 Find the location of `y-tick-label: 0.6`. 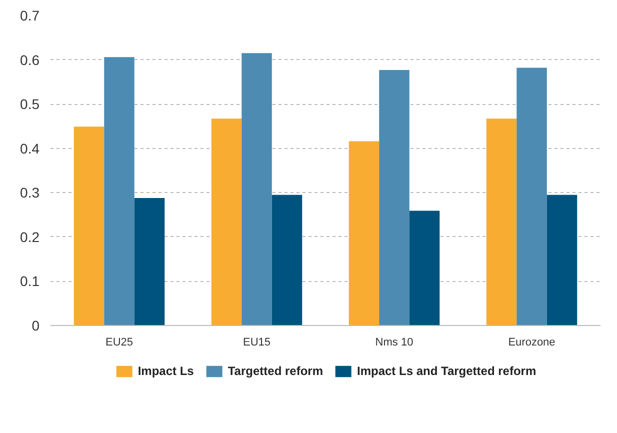

y-tick-label: 0.6 is located at coordinates (30, 60).